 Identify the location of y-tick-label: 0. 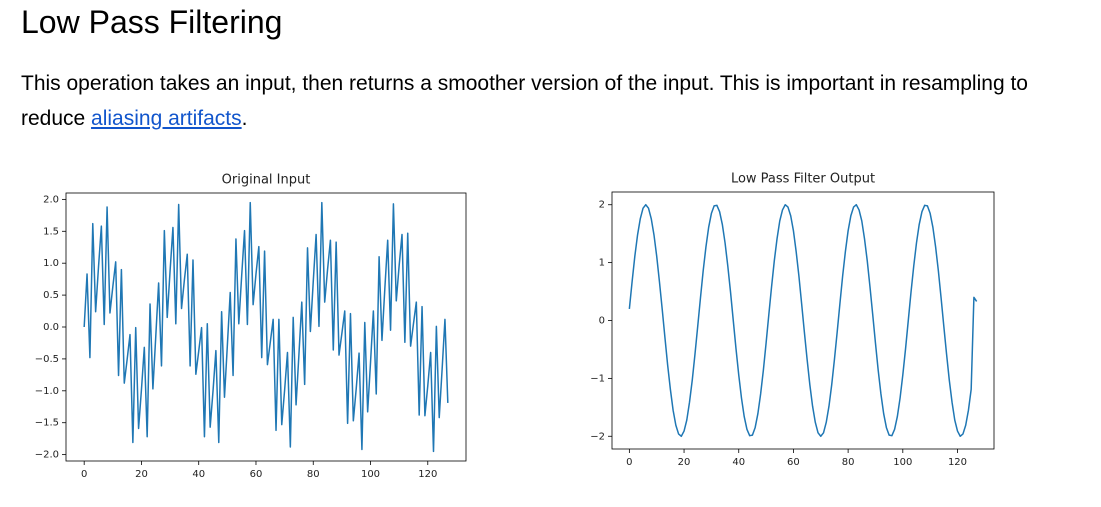
(602, 321).